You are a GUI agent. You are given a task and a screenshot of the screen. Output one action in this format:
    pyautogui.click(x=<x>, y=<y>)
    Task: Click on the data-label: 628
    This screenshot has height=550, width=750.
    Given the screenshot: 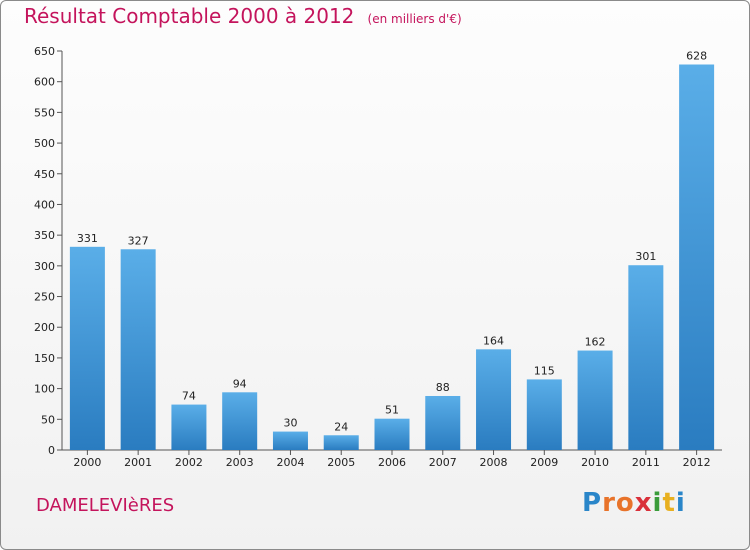 What is the action you would take?
    pyautogui.click(x=696, y=56)
    